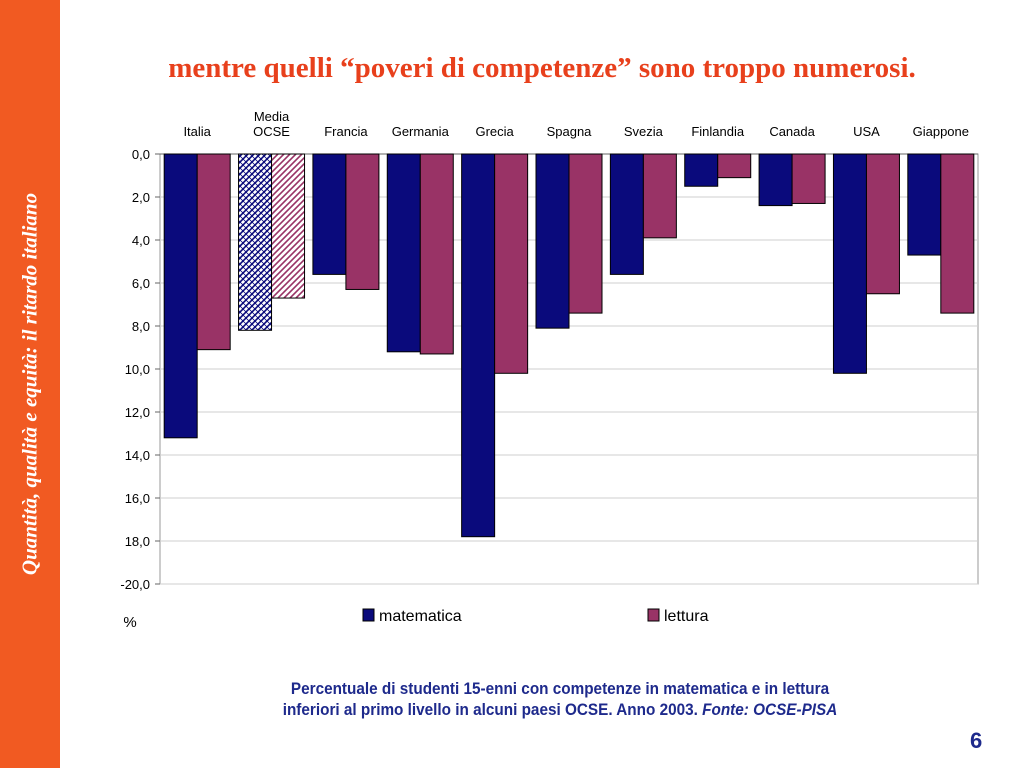 Image resolution: width=1024 pixels, height=768 pixels. Describe the element at coordinates (135, 584) in the screenshot. I see `y-tick-label: -20,0` at that location.